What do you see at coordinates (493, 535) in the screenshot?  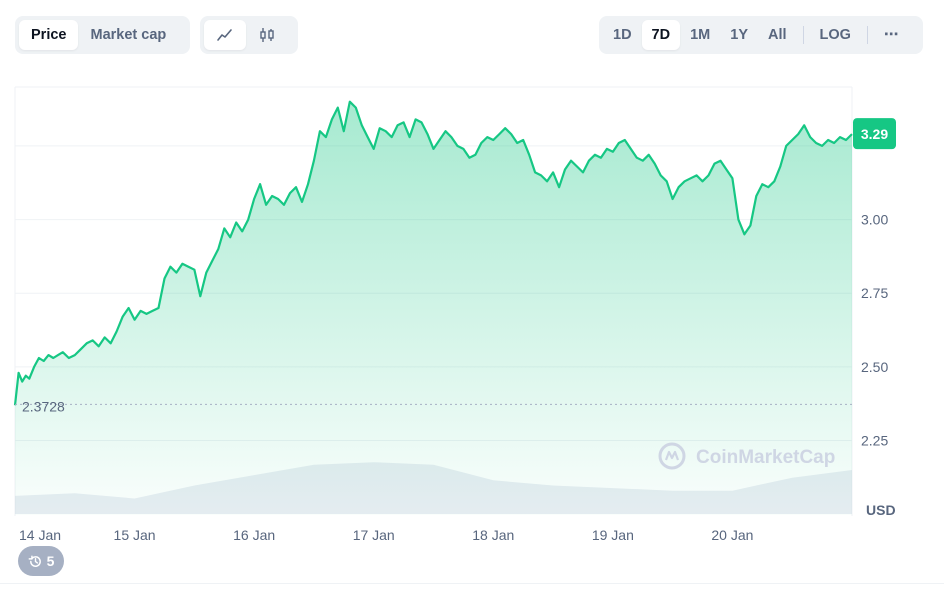 I see `x-tick-label: 18 Jan` at bounding box center [493, 535].